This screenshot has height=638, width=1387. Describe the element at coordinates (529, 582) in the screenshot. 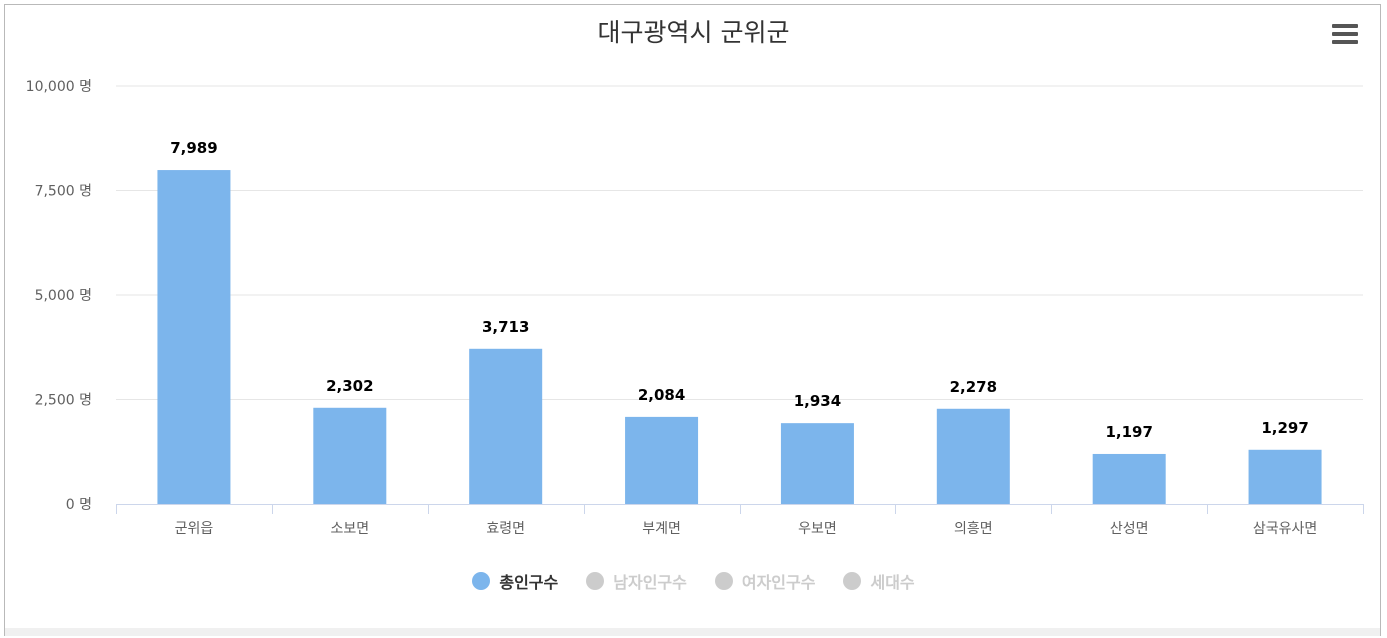

I see `legend-label: 총인구수` at that location.